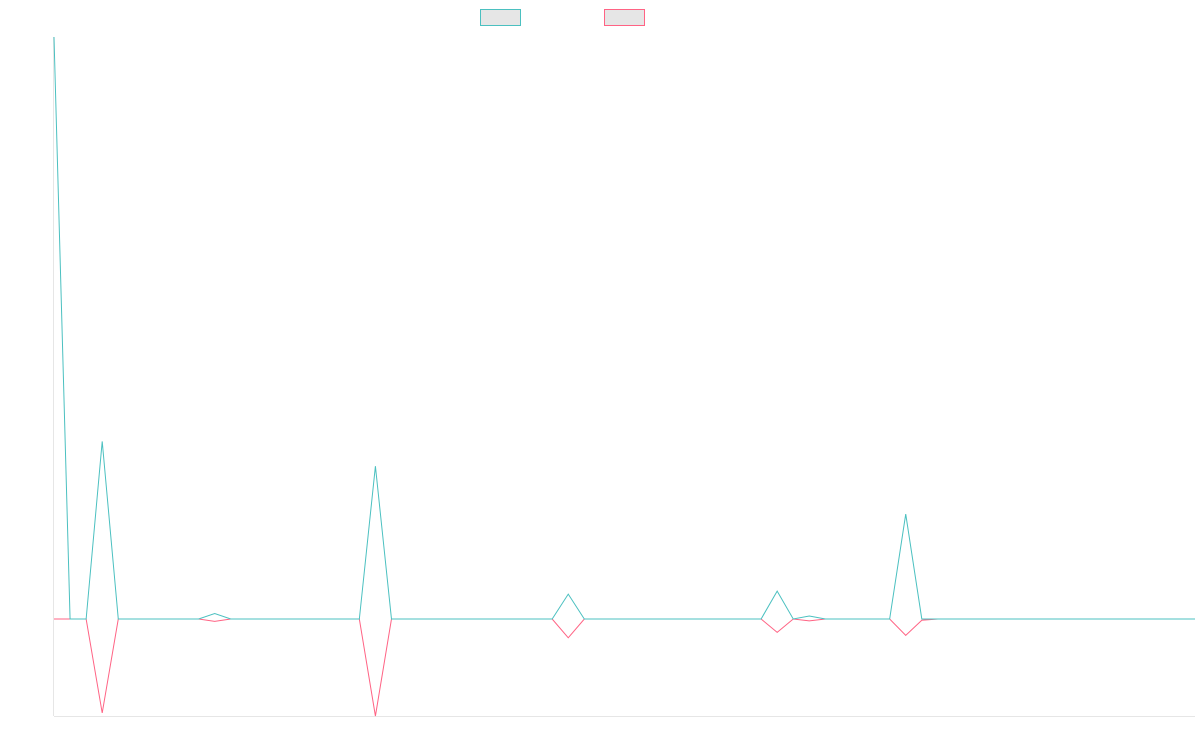  What do you see at coordinates (562, 17) in the screenshot?
I see `legend` at bounding box center [562, 17].